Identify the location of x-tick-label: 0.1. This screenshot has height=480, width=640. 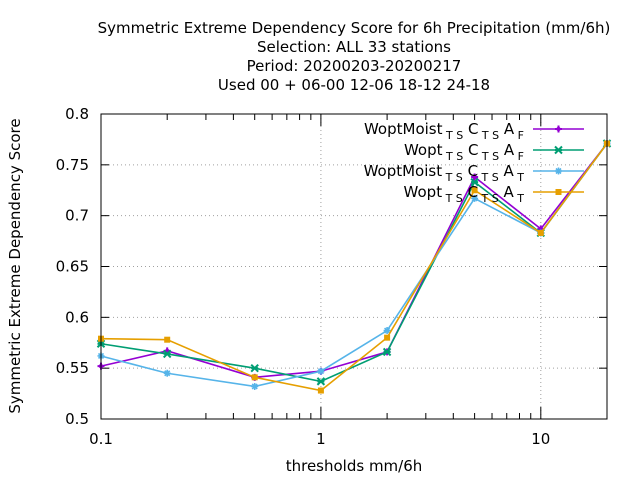
(101, 439).